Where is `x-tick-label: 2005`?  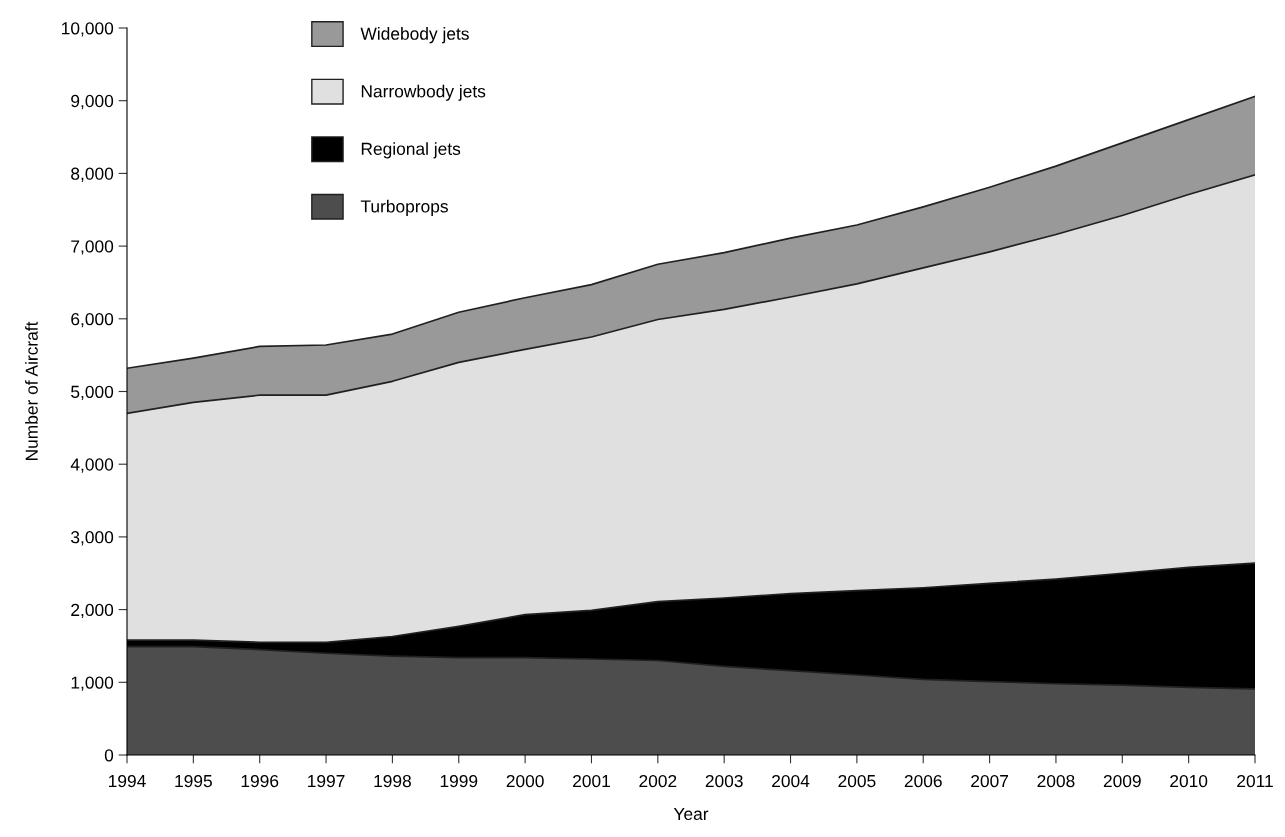
x-tick-label: 2005 is located at coordinates (857, 781).